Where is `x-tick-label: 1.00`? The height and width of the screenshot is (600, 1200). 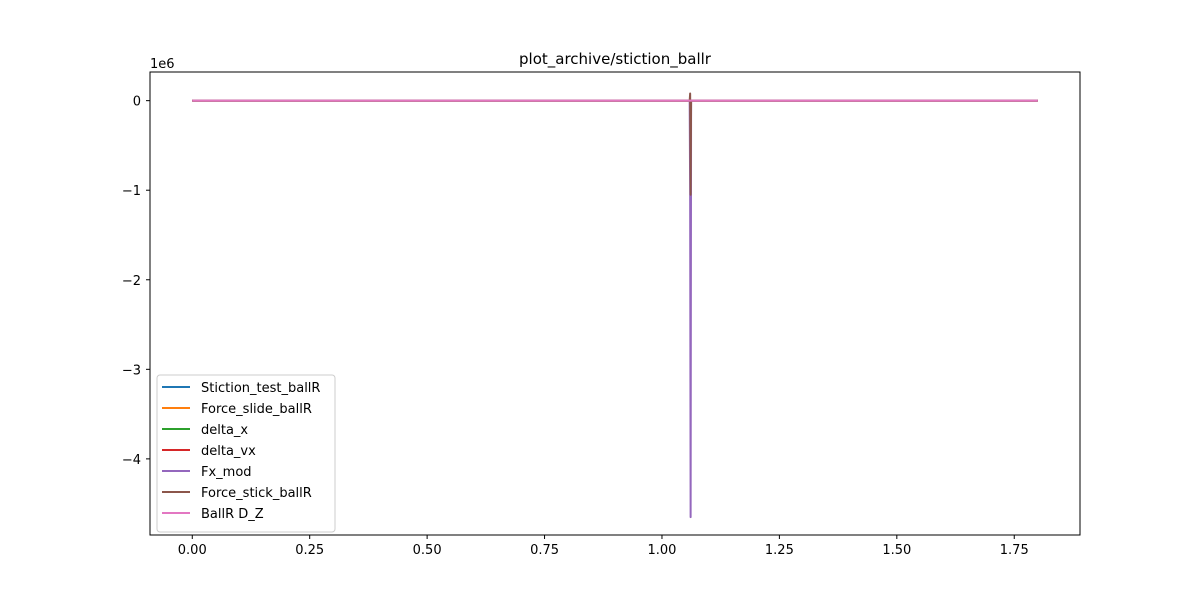 x-tick-label: 1.00 is located at coordinates (661, 550).